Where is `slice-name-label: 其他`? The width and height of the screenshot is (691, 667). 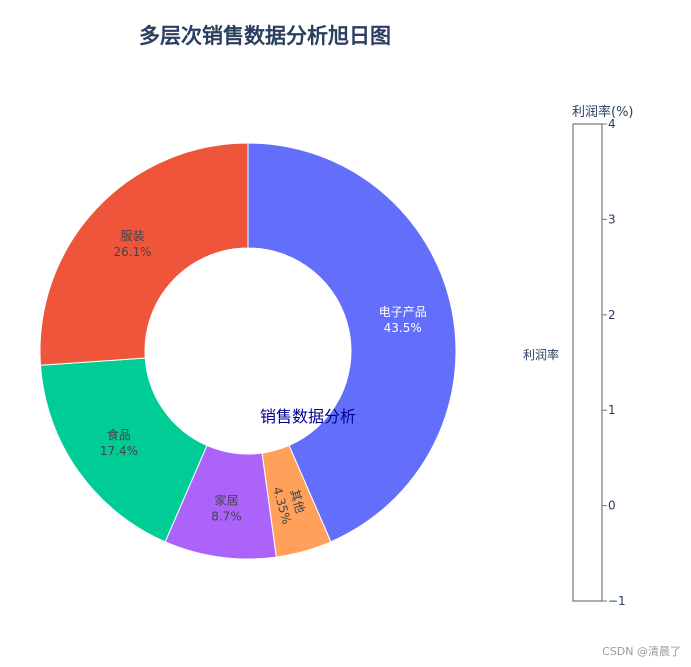 slice-name-label: 其他 is located at coordinates (297, 501).